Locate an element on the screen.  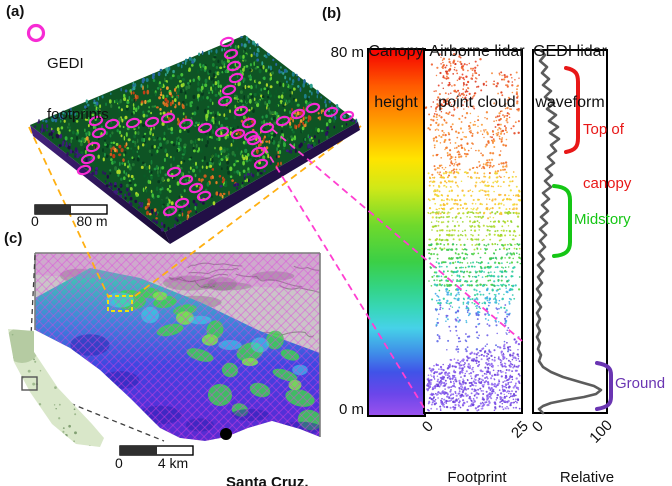
city-label: Santa Cruz, CA is located at coordinates (267, 480).